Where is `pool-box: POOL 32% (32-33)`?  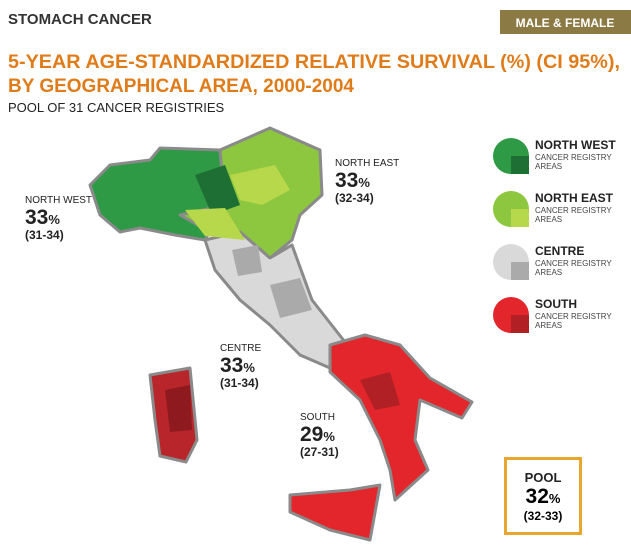
pool-box: POOL 32% (32-33) is located at coordinates (543, 496).